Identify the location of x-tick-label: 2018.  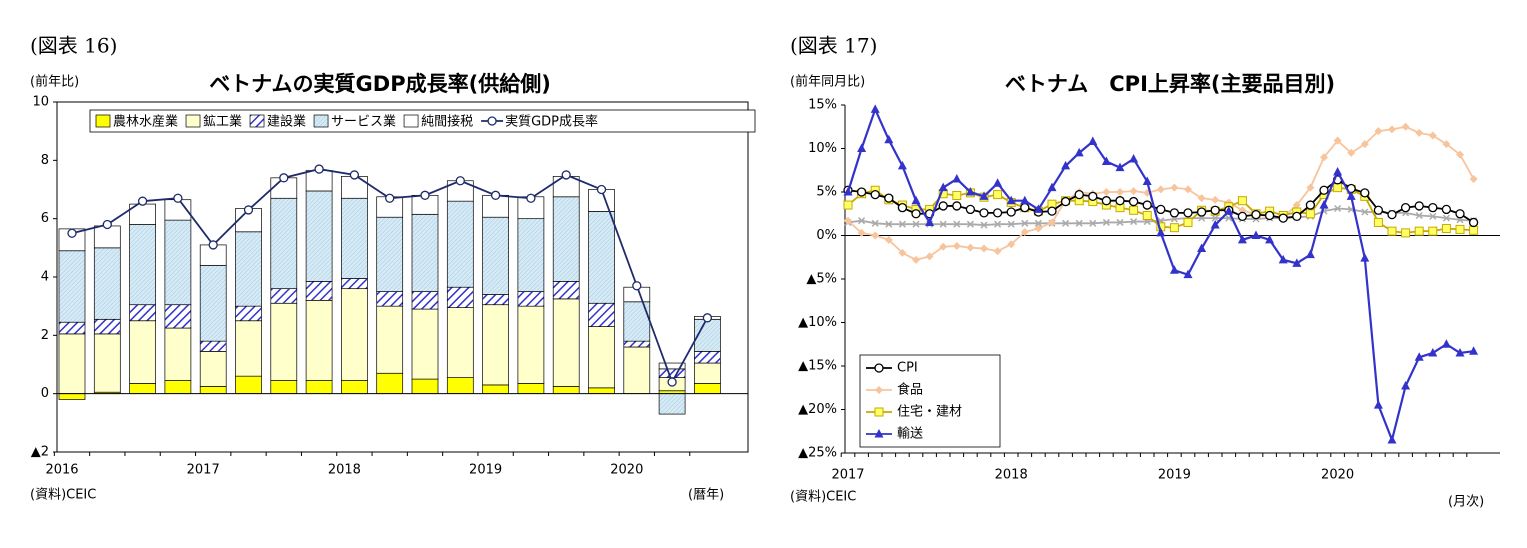
(344, 470).